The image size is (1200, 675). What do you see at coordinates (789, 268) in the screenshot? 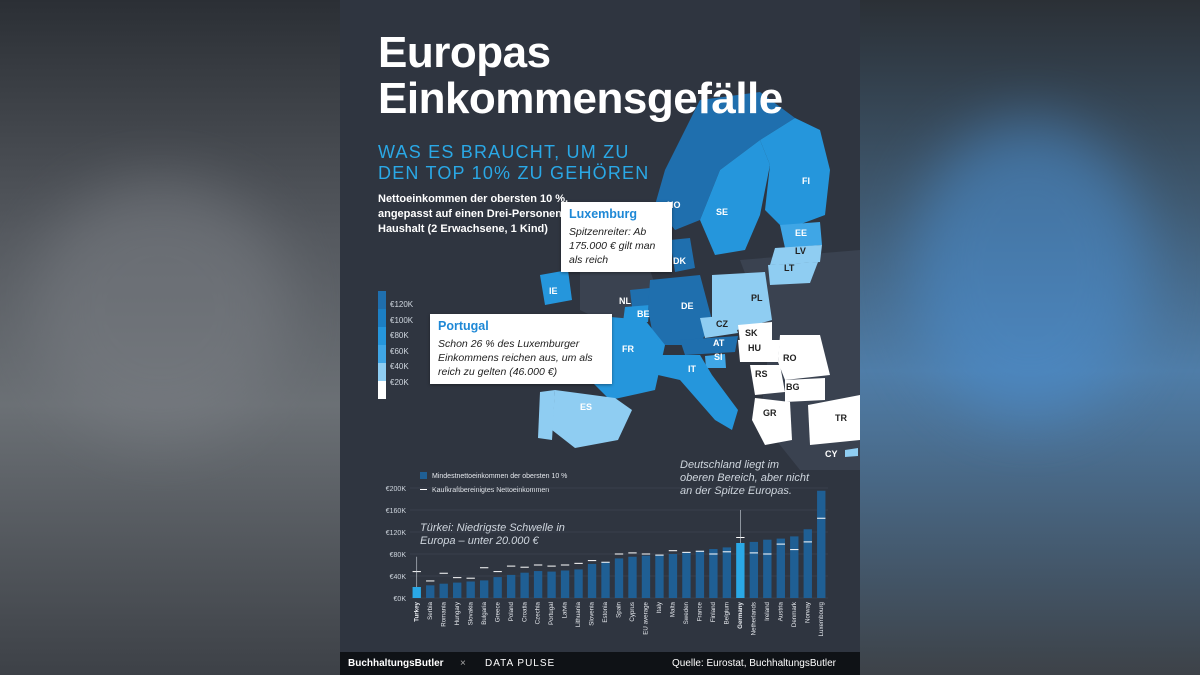
I see `country-label: LT` at bounding box center [789, 268].